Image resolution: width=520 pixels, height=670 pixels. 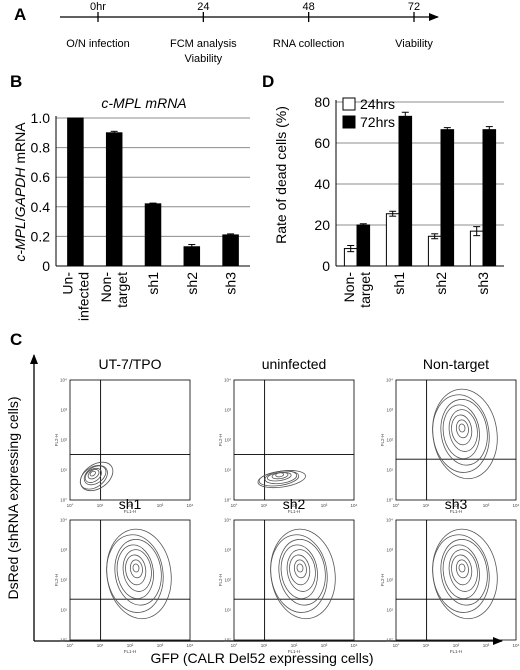 What do you see at coordinates (16, 81) in the screenshot?
I see `panel-letter-b: B` at bounding box center [16, 81].